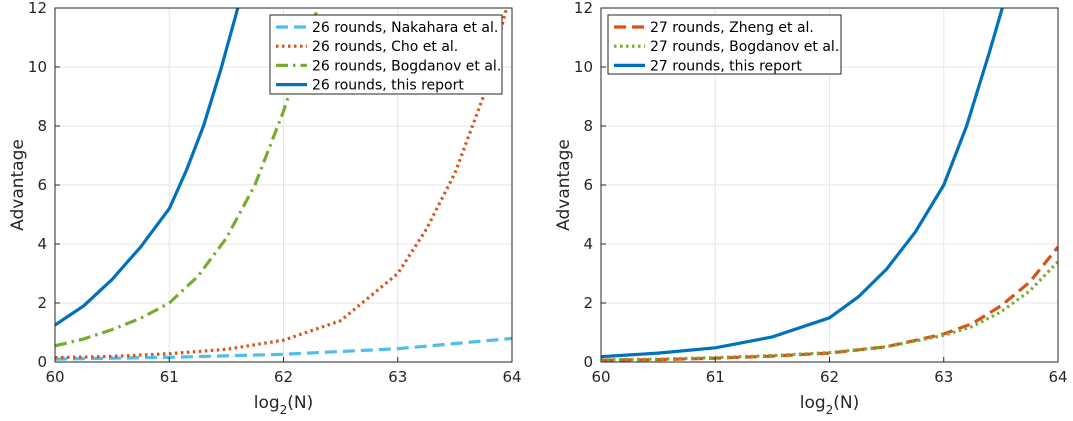 The image size is (1073, 421). I want to click on legend-label-2: 26 rounds, Cho et al., so click(385, 47).